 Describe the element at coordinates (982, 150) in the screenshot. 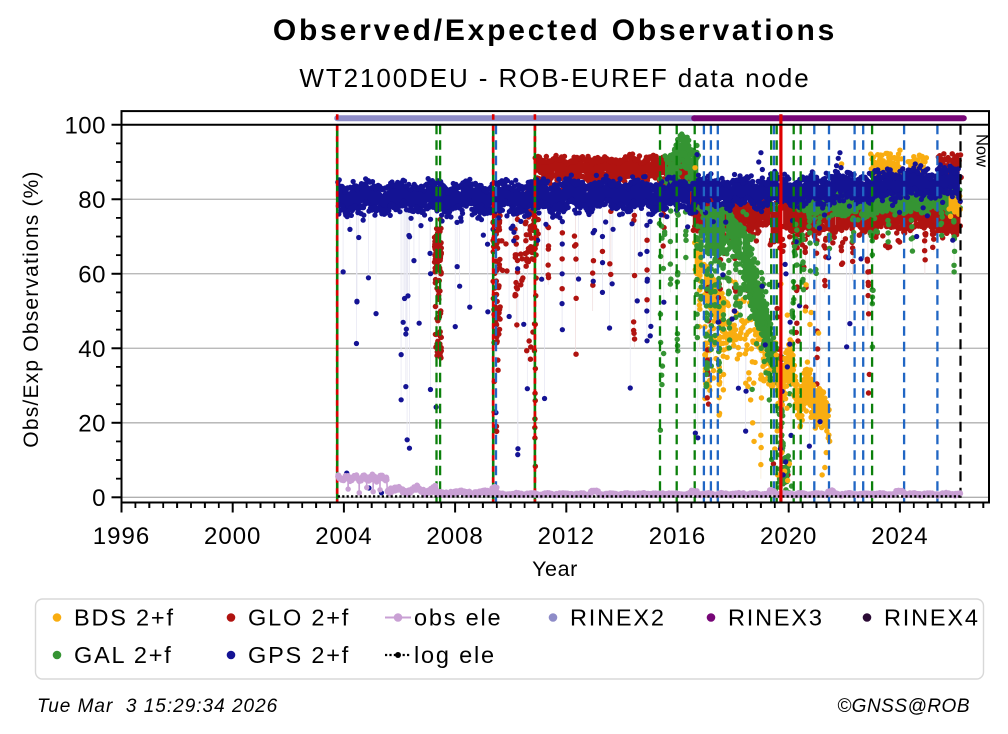

I see `svg-text: Now` at that location.